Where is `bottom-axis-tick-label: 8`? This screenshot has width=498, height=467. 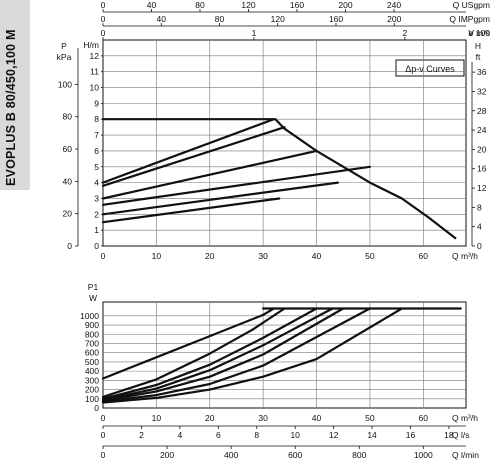 bottom-axis-tick-label: 8 is located at coordinates (256, 435).